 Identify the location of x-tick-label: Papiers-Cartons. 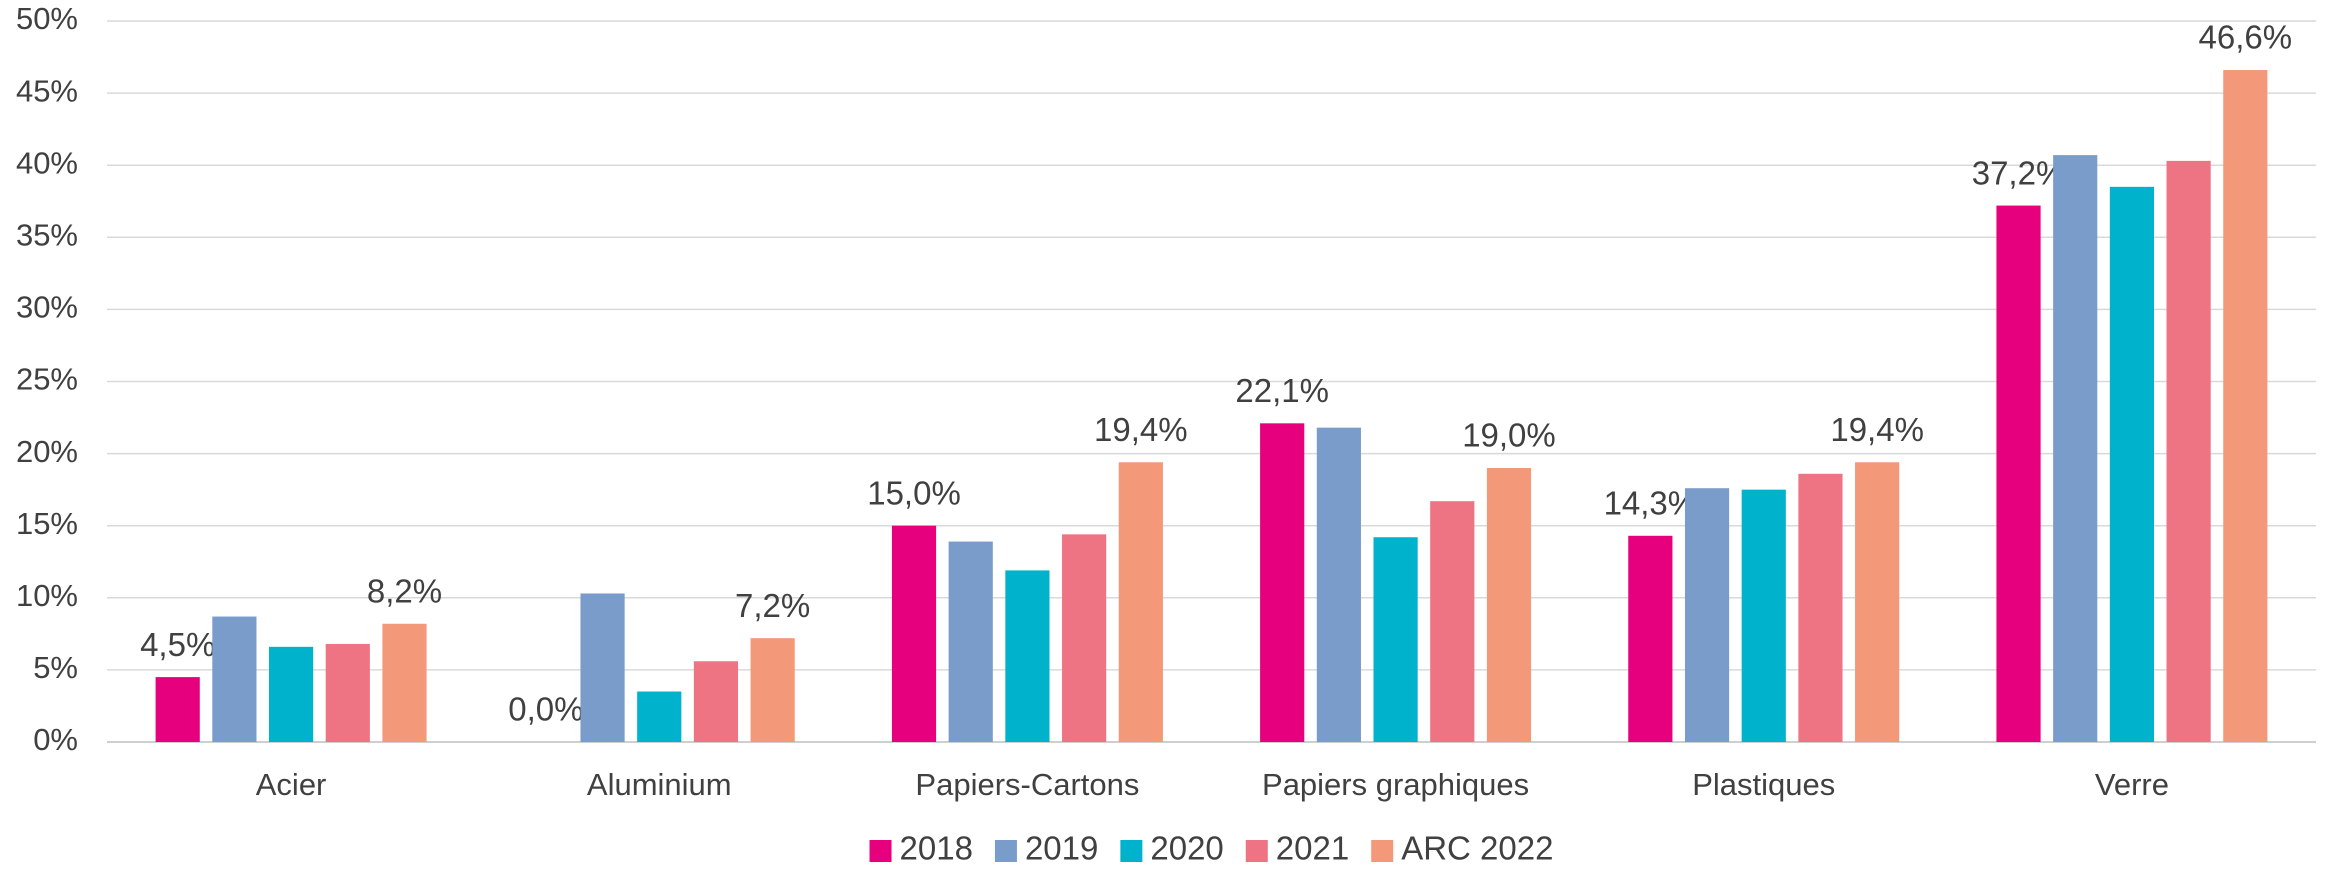
(1027, 784).